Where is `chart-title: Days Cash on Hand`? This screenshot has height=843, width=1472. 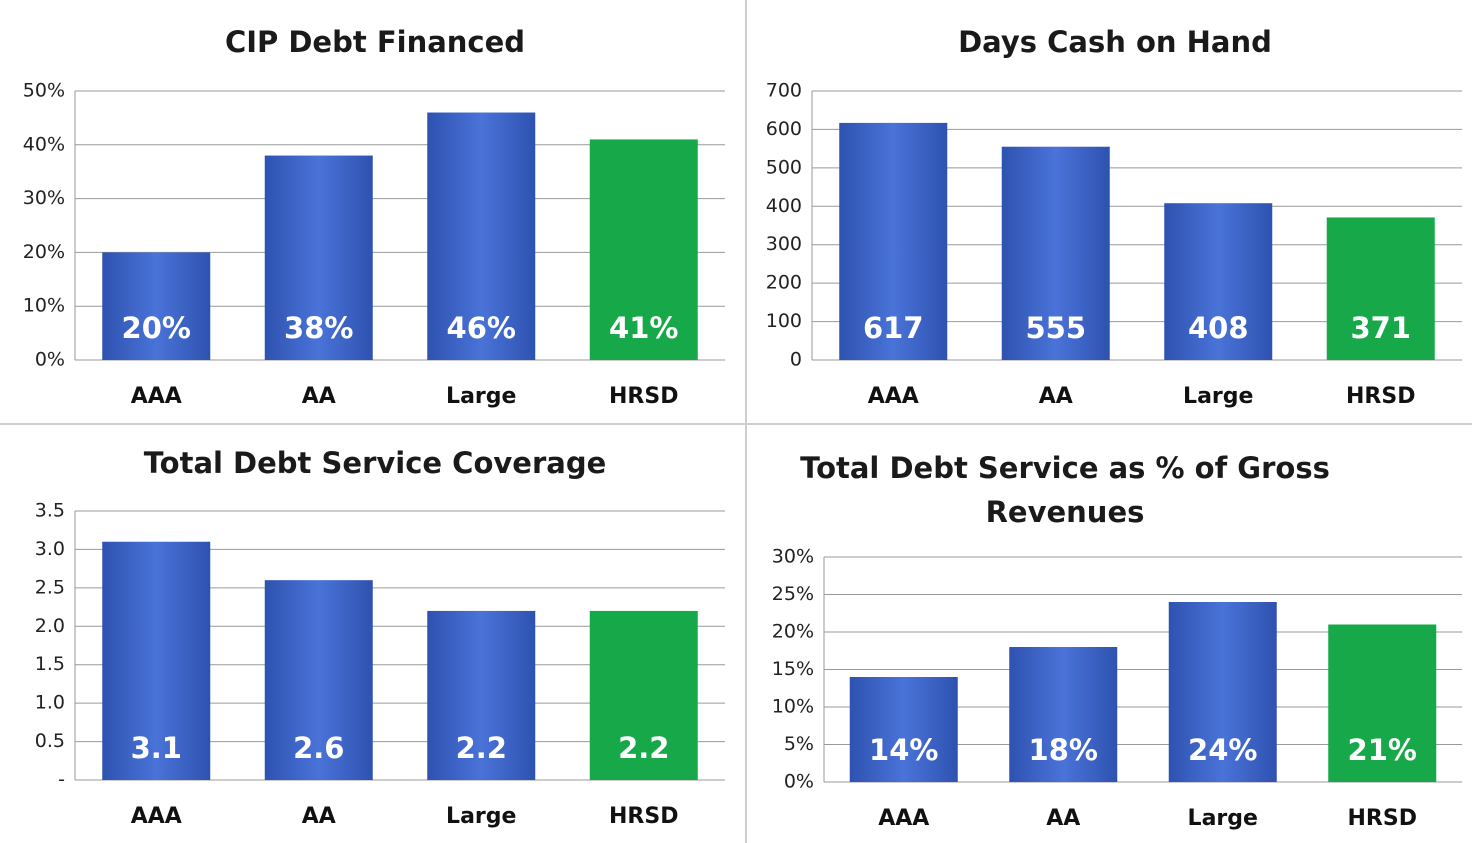
chart-title: Days Cash on Hand is located at coordinates (1115, 42).